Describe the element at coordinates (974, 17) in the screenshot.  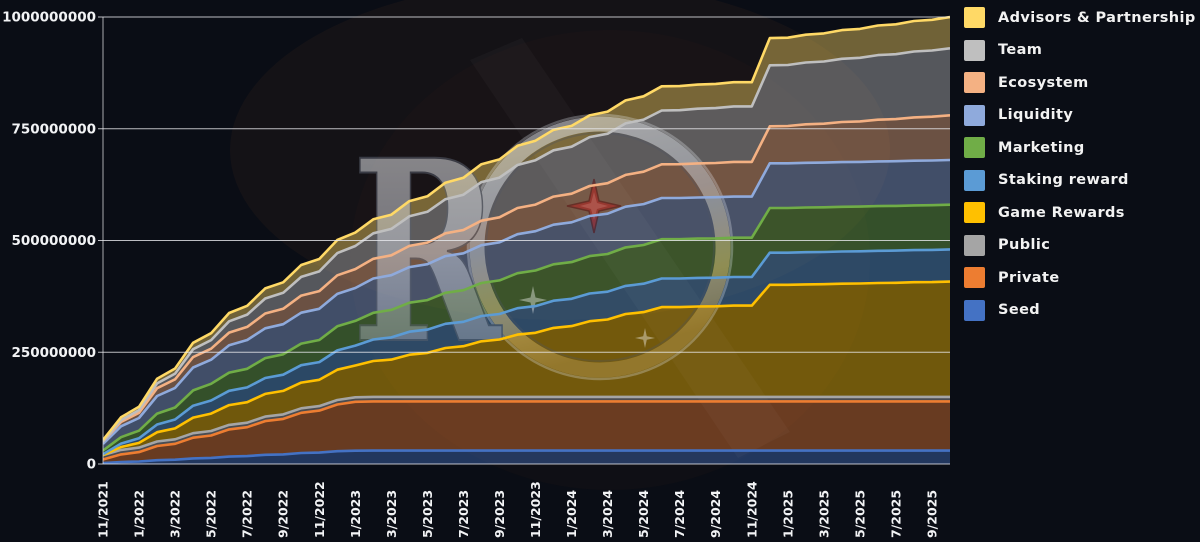
I see `legend-swatch-advisors-partnership` at that location.